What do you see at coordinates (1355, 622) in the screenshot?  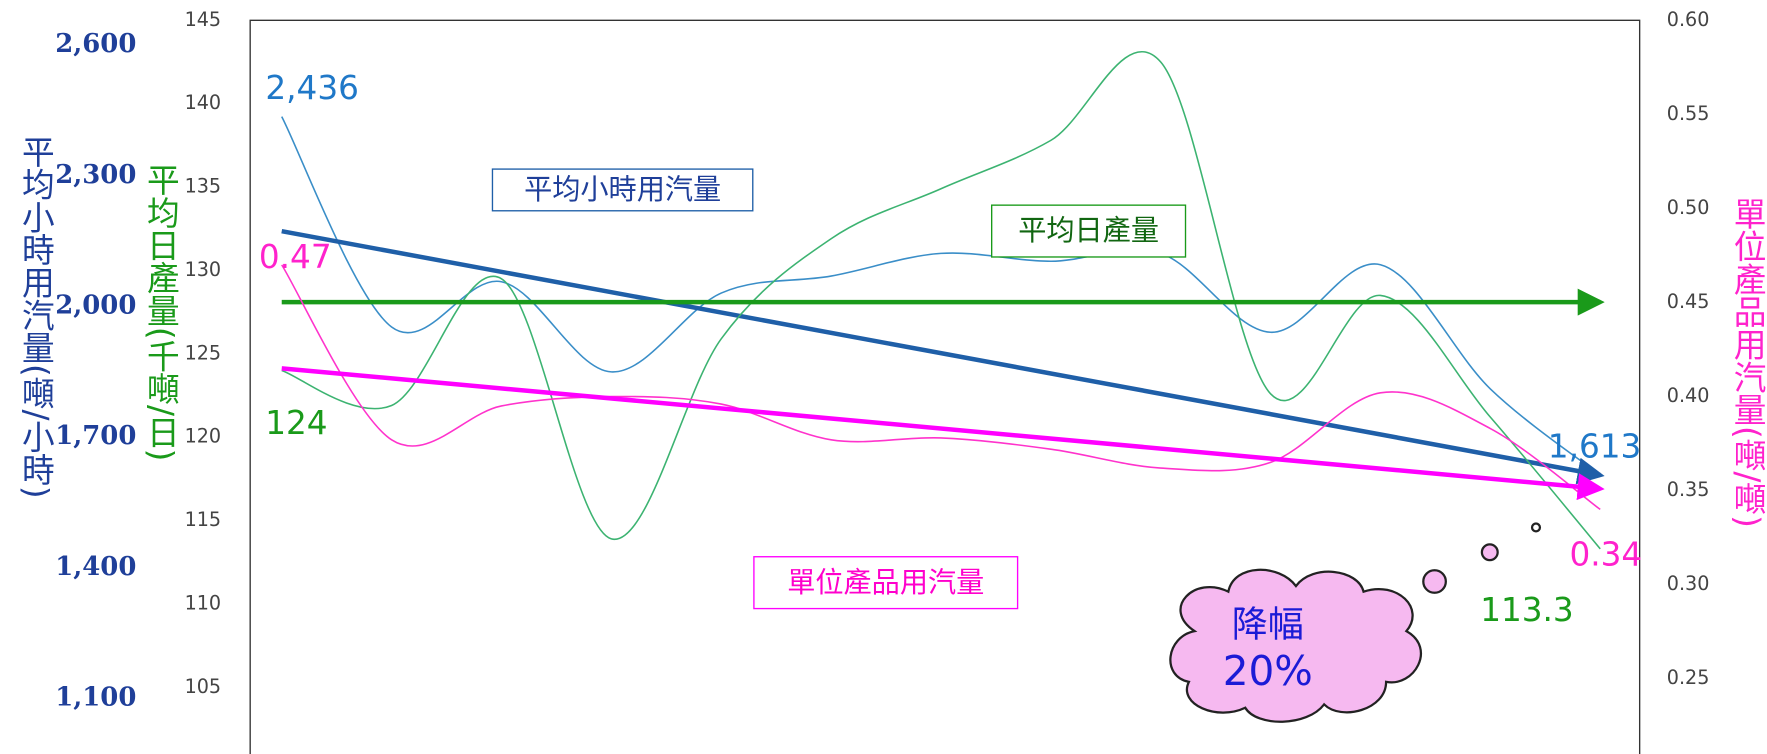 I see `cloud` at bounding box center [1355, 622].